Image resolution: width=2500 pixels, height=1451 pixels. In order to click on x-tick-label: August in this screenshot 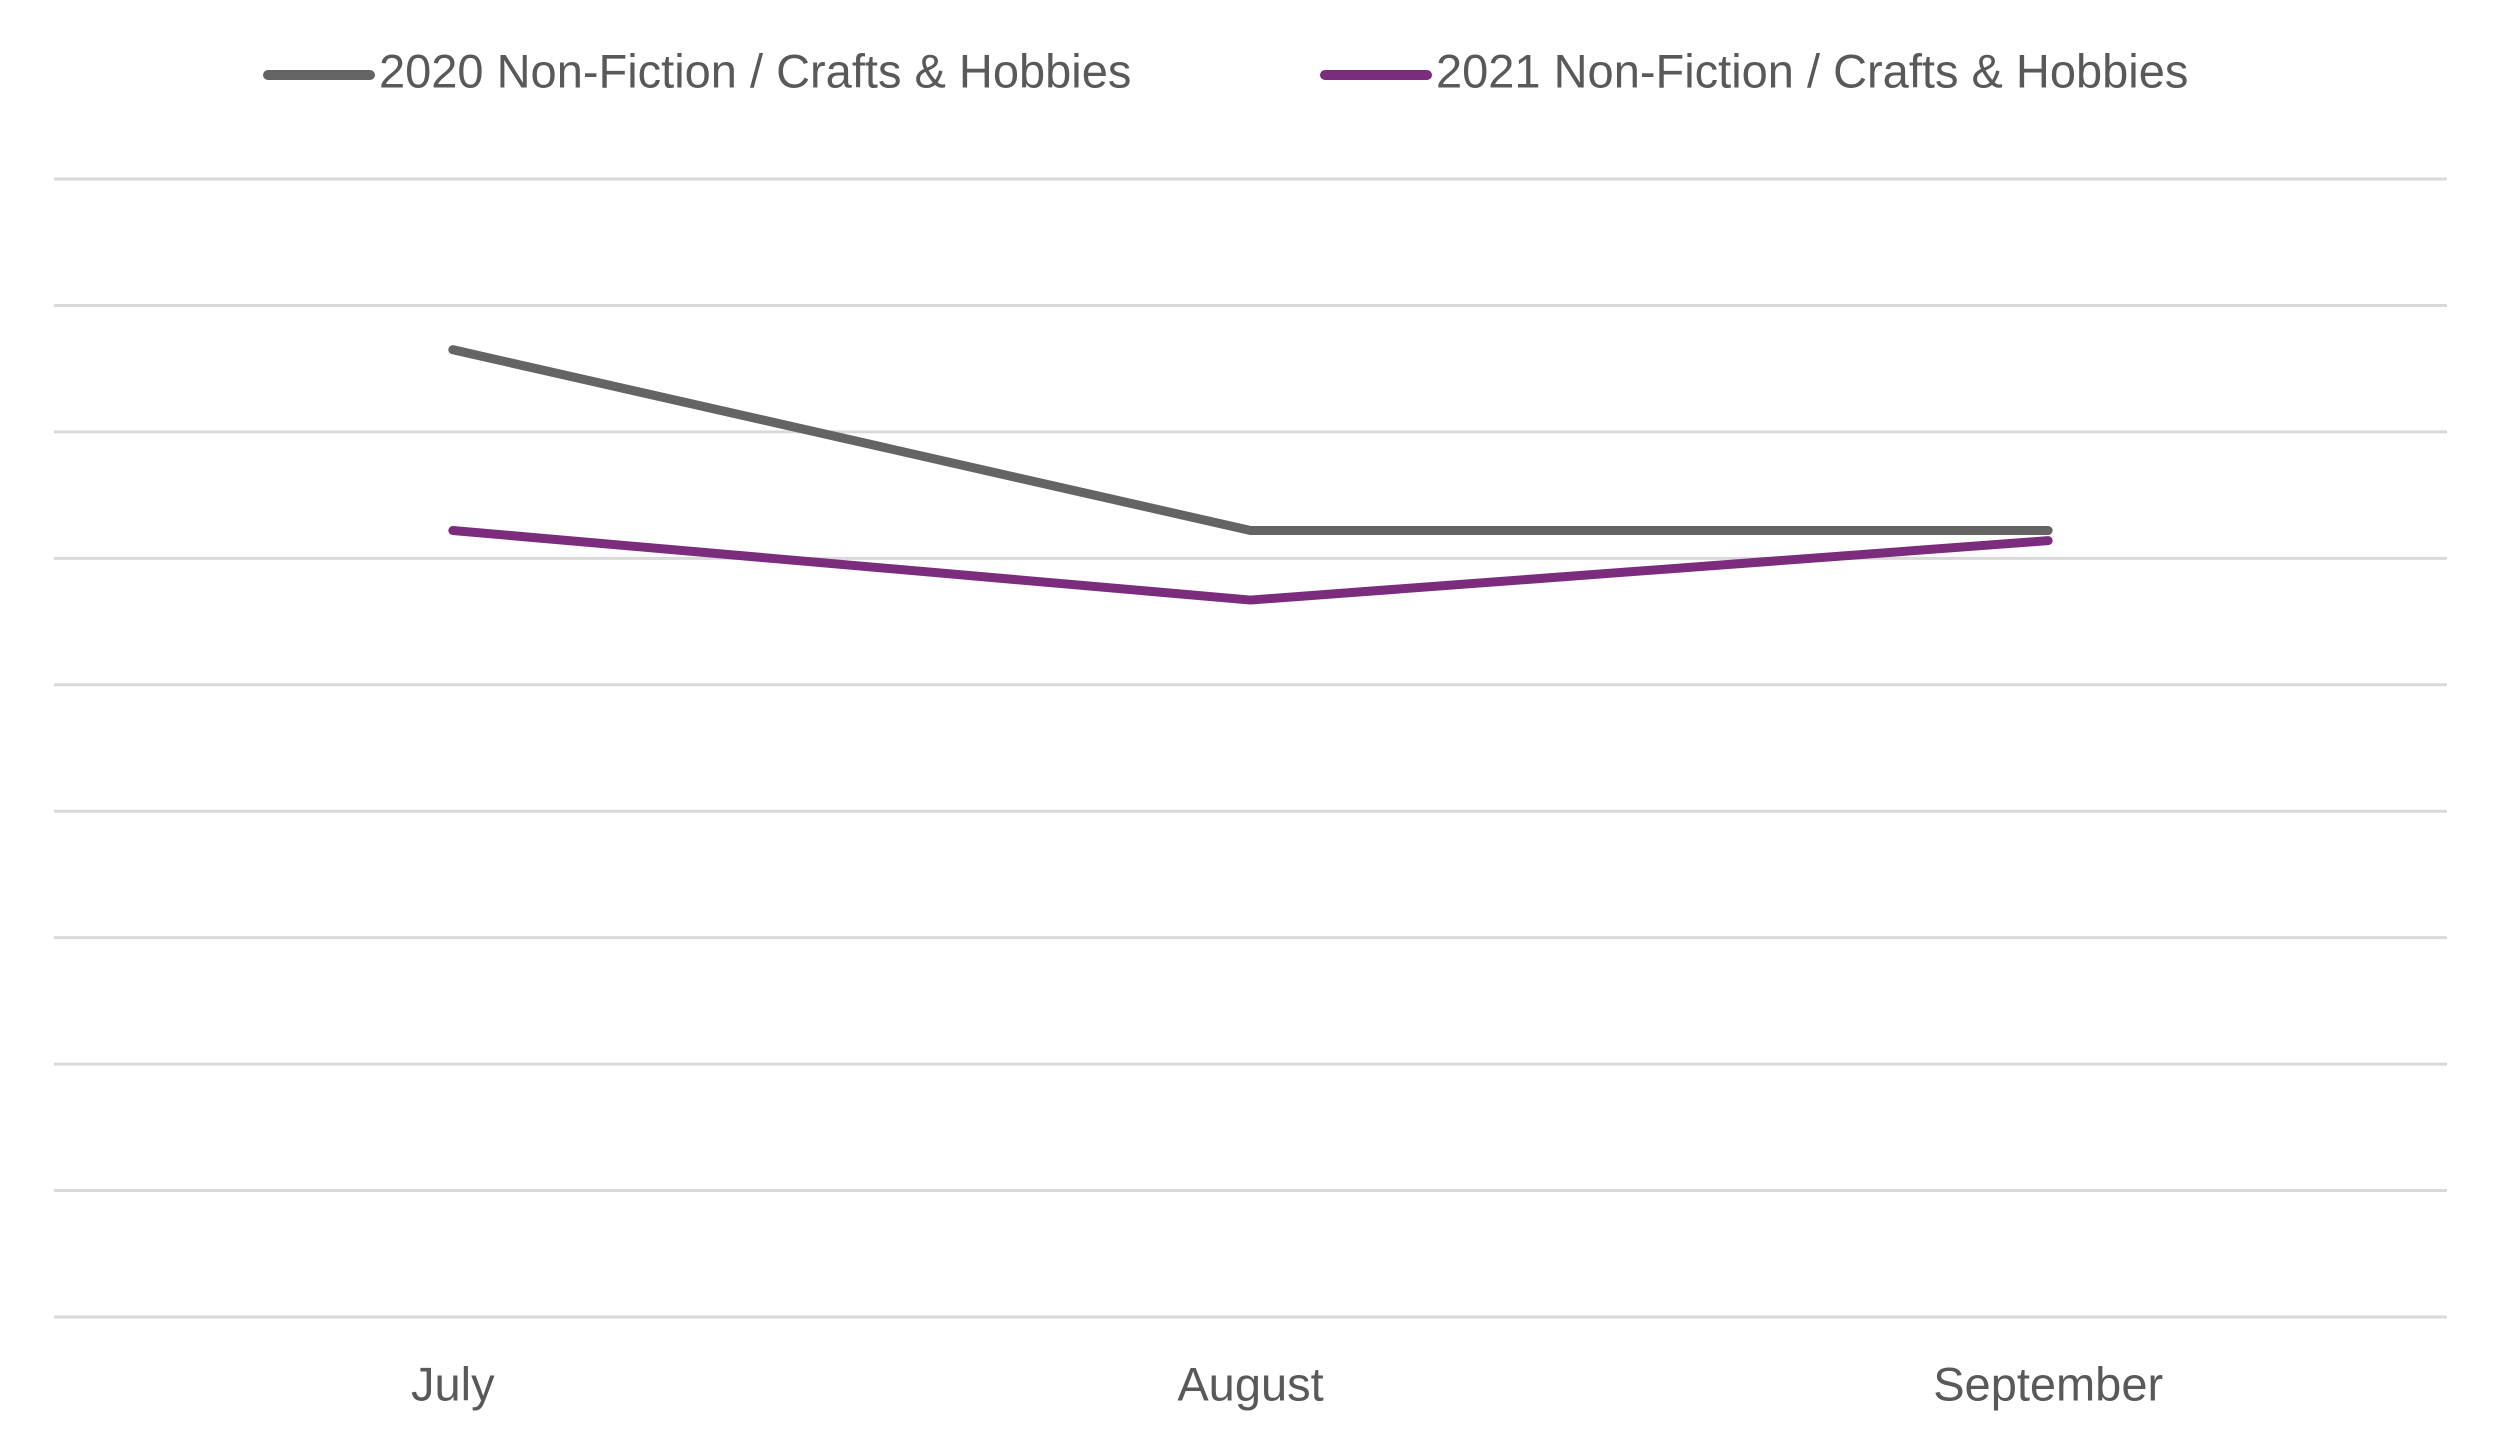, I will do `click(1250, 1383)`.